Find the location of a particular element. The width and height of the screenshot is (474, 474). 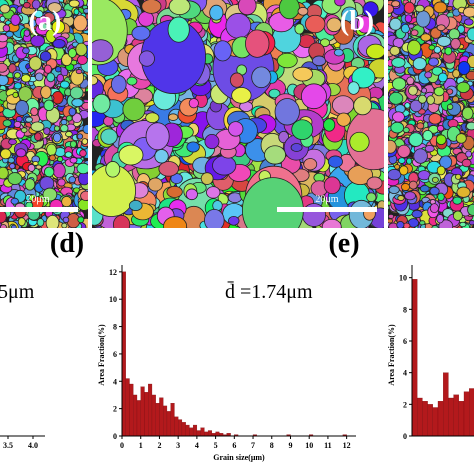

y-tick-label: 2 is located at coordinates (405, 404).